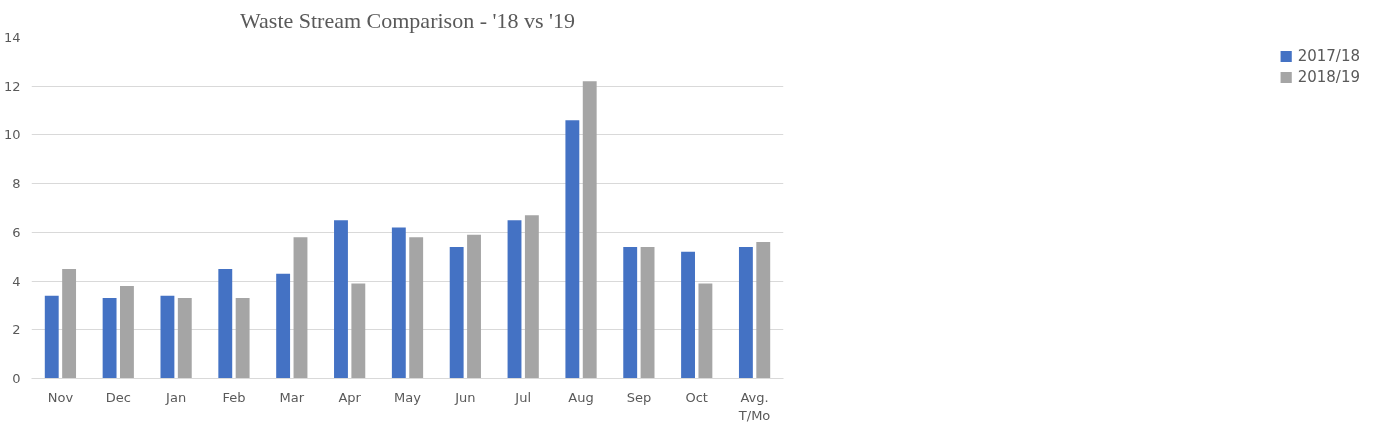  I want to click on x-tick-label: Apr, so click(350, 397).